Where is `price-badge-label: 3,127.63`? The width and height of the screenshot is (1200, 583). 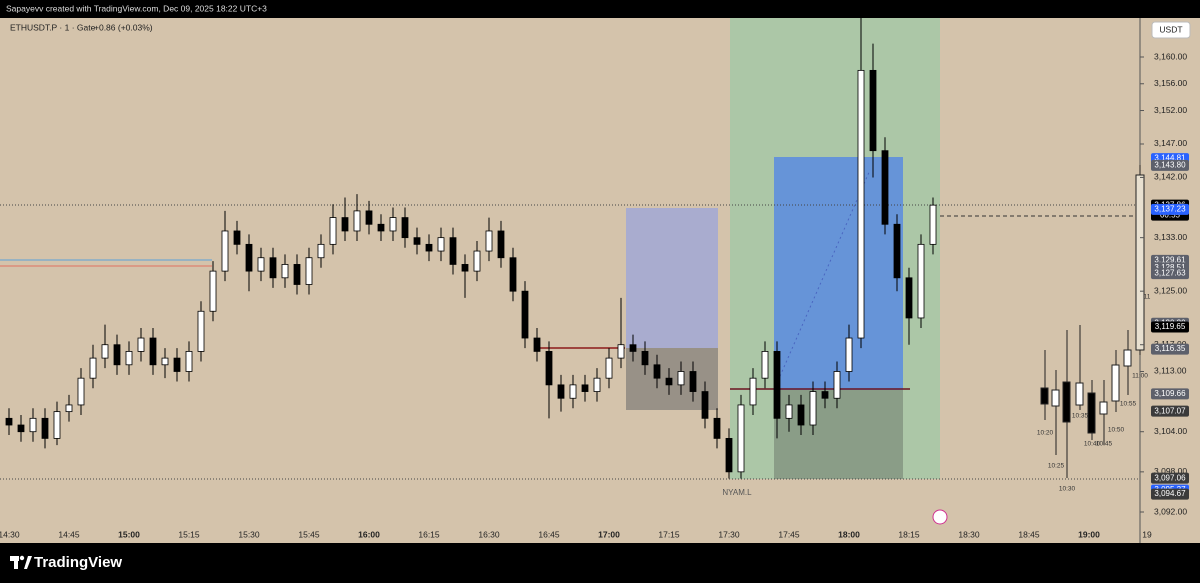 price-badge-label: 3,127.63 is located at coordinates (1170, 273).